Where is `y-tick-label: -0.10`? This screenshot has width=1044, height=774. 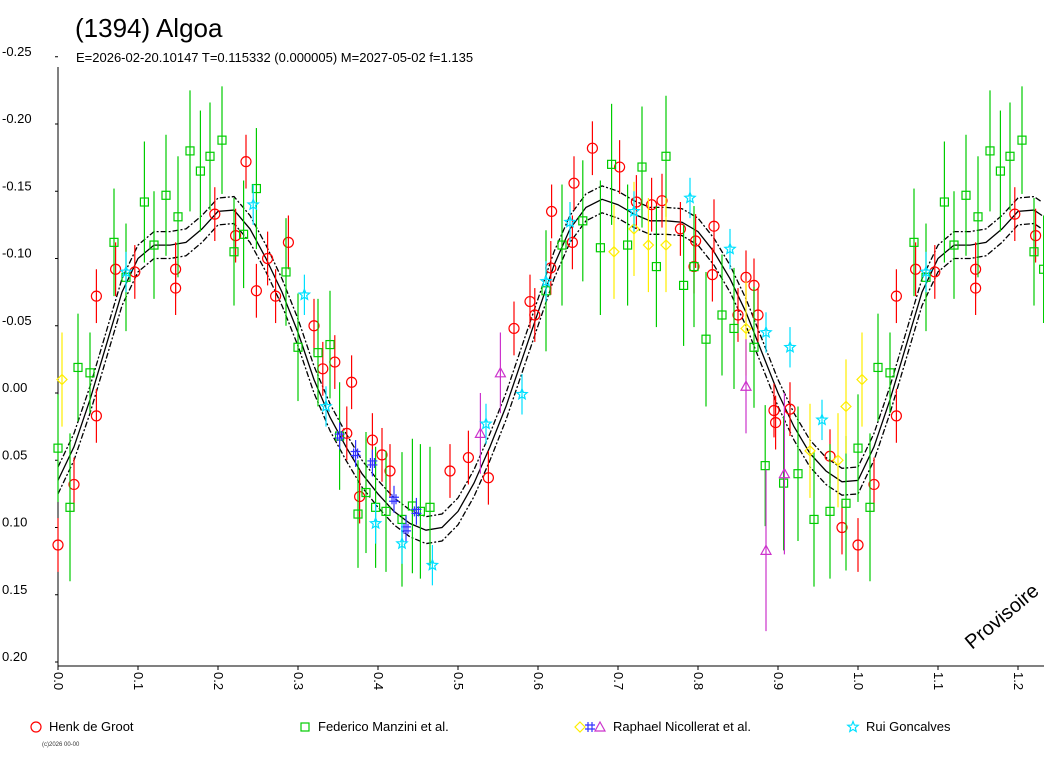 y-tick-label: -0.10 is located at coordinates (17, 253).